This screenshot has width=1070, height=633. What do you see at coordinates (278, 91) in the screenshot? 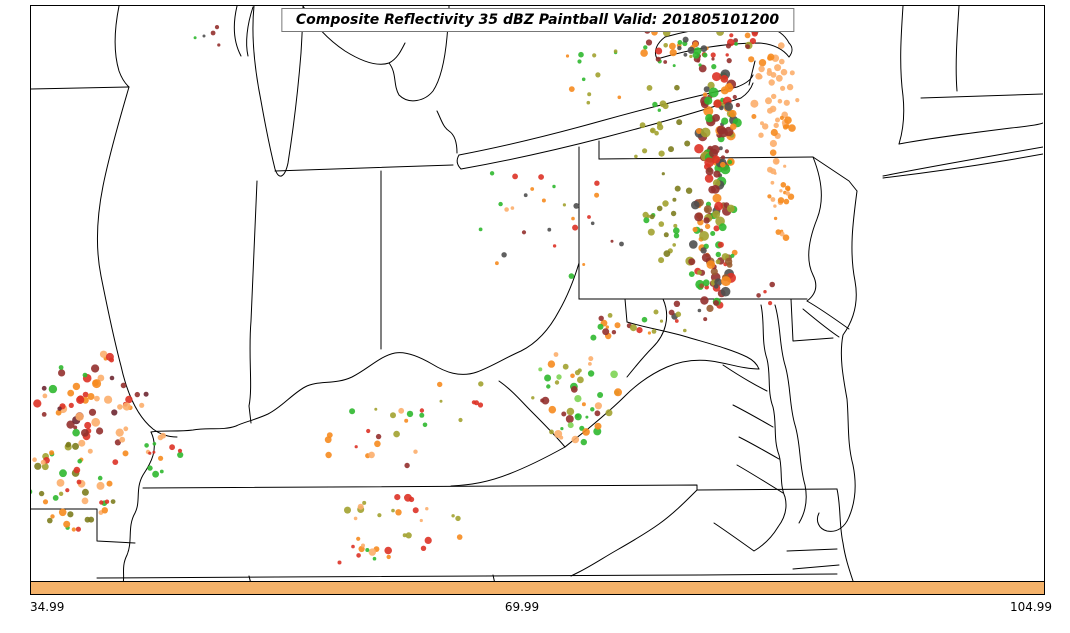
I see `lake-michigan` at bounding box center [278, 91].